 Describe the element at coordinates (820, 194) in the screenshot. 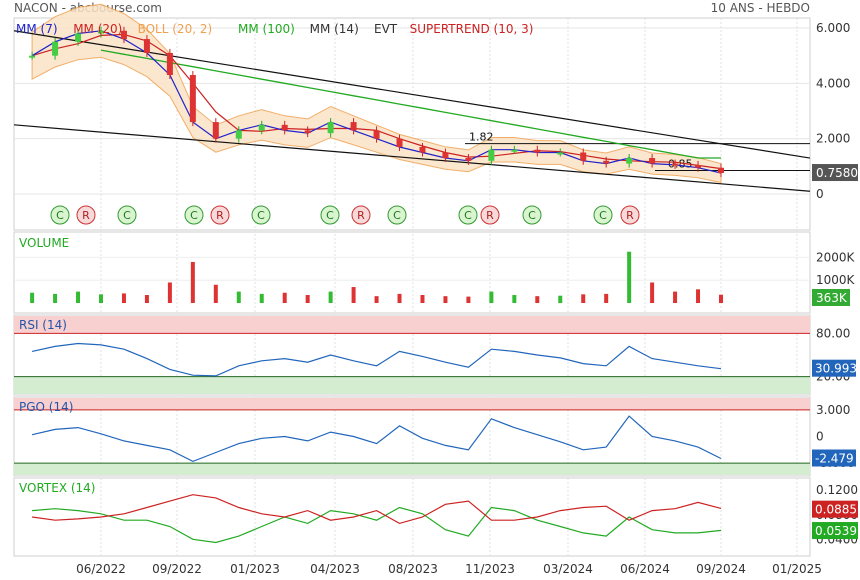

I see `price-y-tick: 0` at that location.